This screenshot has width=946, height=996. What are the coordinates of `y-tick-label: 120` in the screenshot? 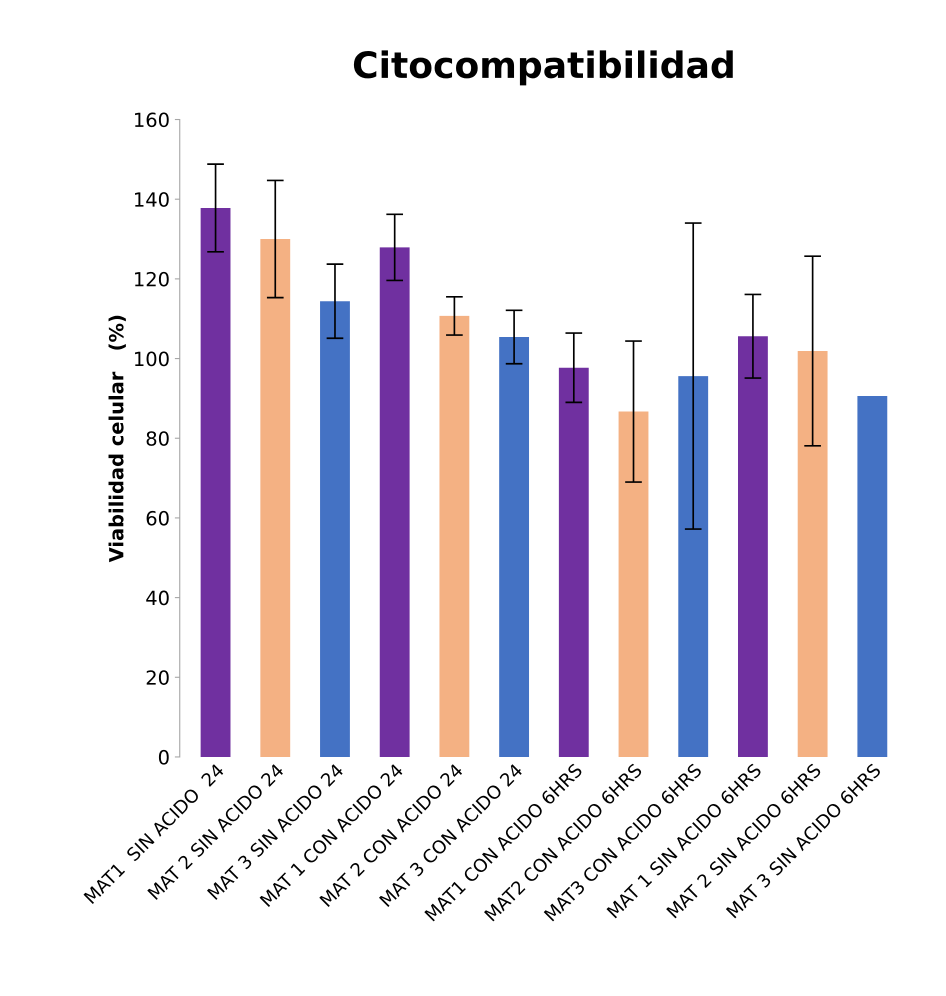 It's located at (152, 279).